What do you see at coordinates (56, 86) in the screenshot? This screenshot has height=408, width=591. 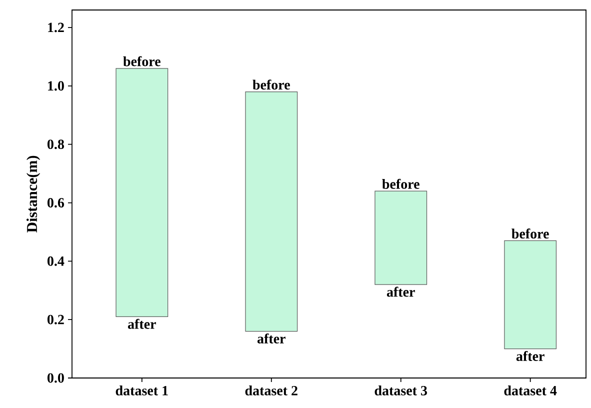 I see `y-tick-label: 1.0` at bounding box center [56, 86].